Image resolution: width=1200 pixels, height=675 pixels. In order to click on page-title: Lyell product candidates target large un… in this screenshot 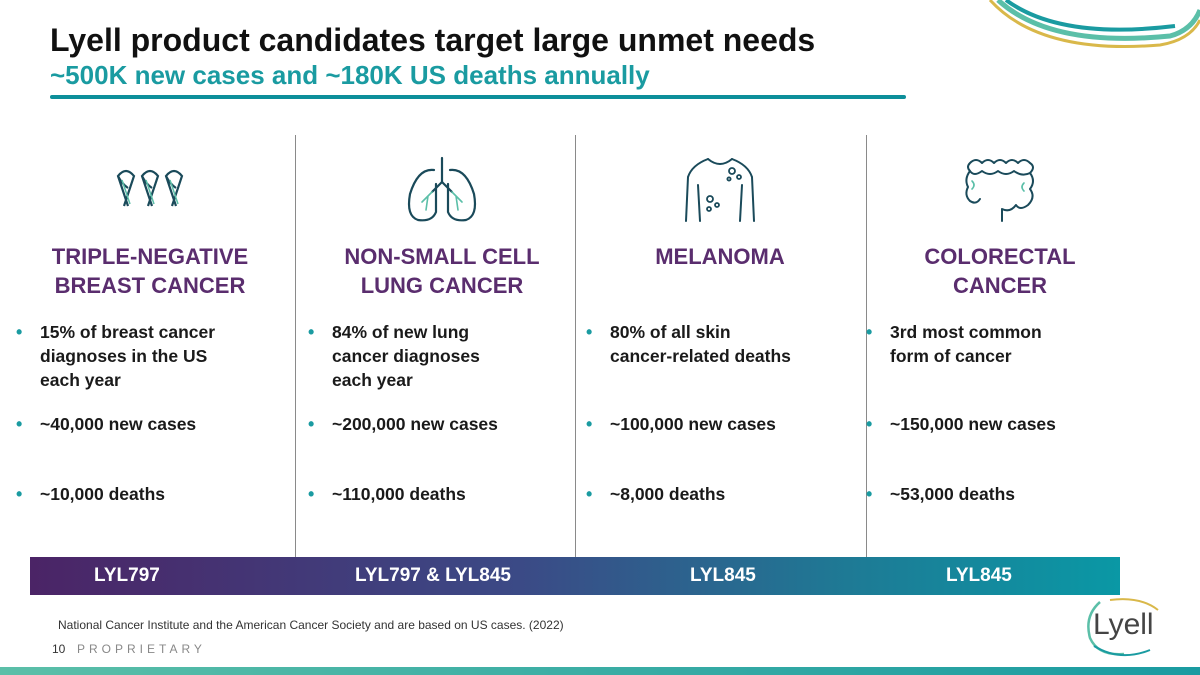, I will do `click(433, 40)`.